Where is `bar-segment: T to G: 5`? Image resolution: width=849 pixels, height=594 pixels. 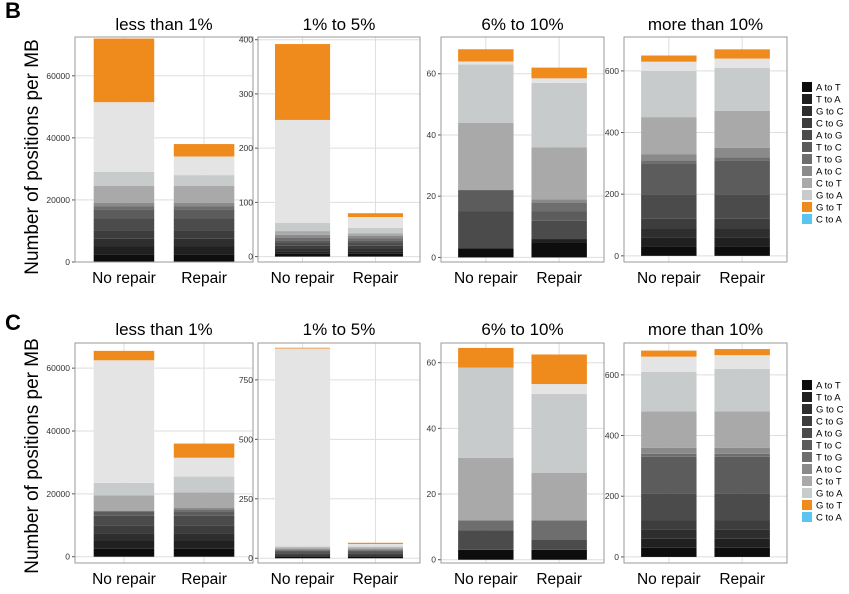 bar-segment: T to G: 5 is located at coordinates (303, 239).